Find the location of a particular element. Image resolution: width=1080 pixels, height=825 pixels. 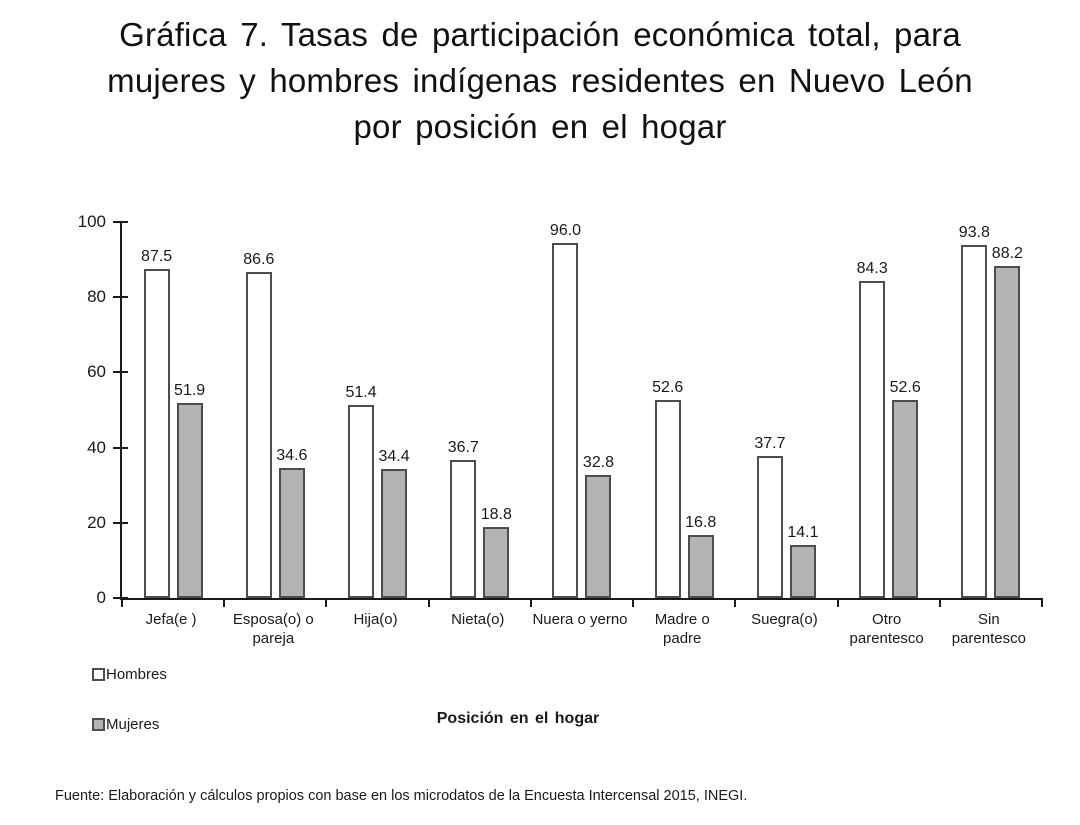

bar-value-label: 96.0 is located at coordinates (565, 230).